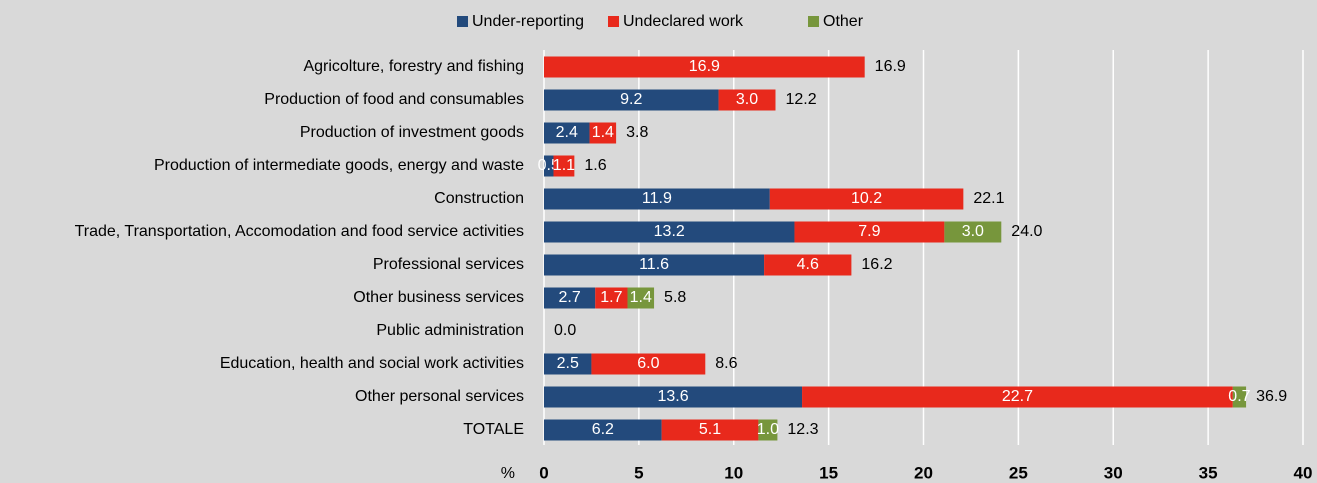  Describe the element at coordinates (508, 473) in the screenshot. I see `x-axis-label: %` at that location.